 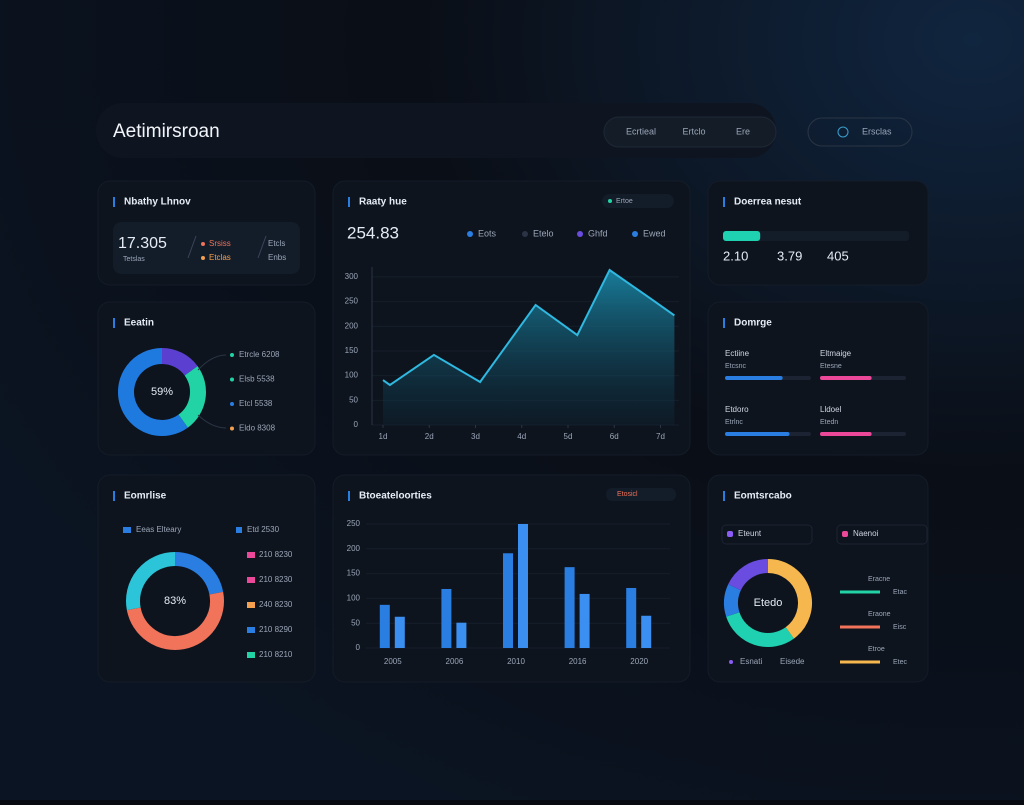 I want to click on legend-label: Eots, so click(x=487, y=233).